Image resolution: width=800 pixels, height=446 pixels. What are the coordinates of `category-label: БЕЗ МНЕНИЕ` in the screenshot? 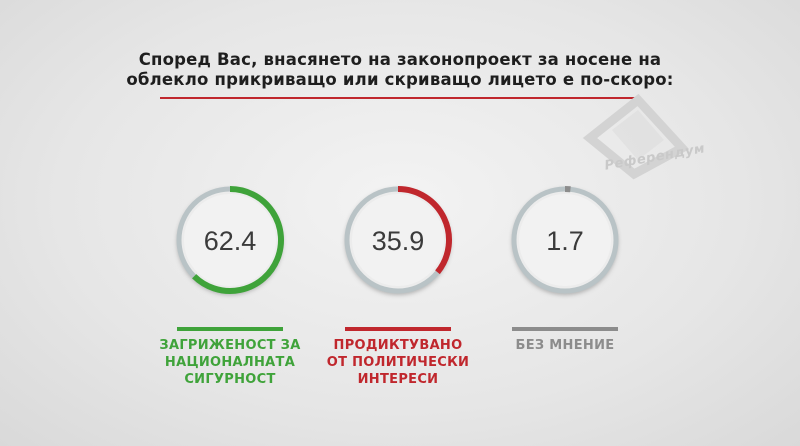 It's located at (565, 345).